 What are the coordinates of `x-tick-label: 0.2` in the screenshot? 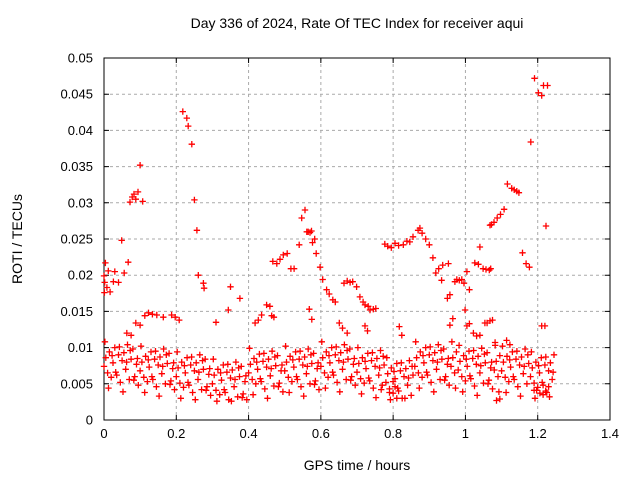 It's located at (176, 433).